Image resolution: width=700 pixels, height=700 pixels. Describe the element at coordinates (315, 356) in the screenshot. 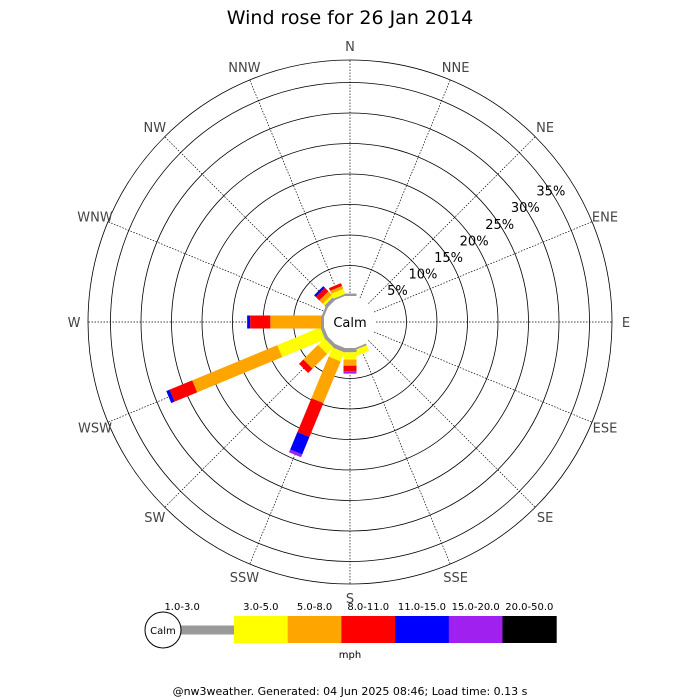

I see `bar-sw-5.0-8.0` at that location.